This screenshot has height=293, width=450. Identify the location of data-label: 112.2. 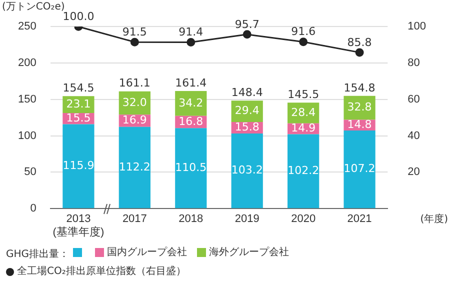
(134, 167).